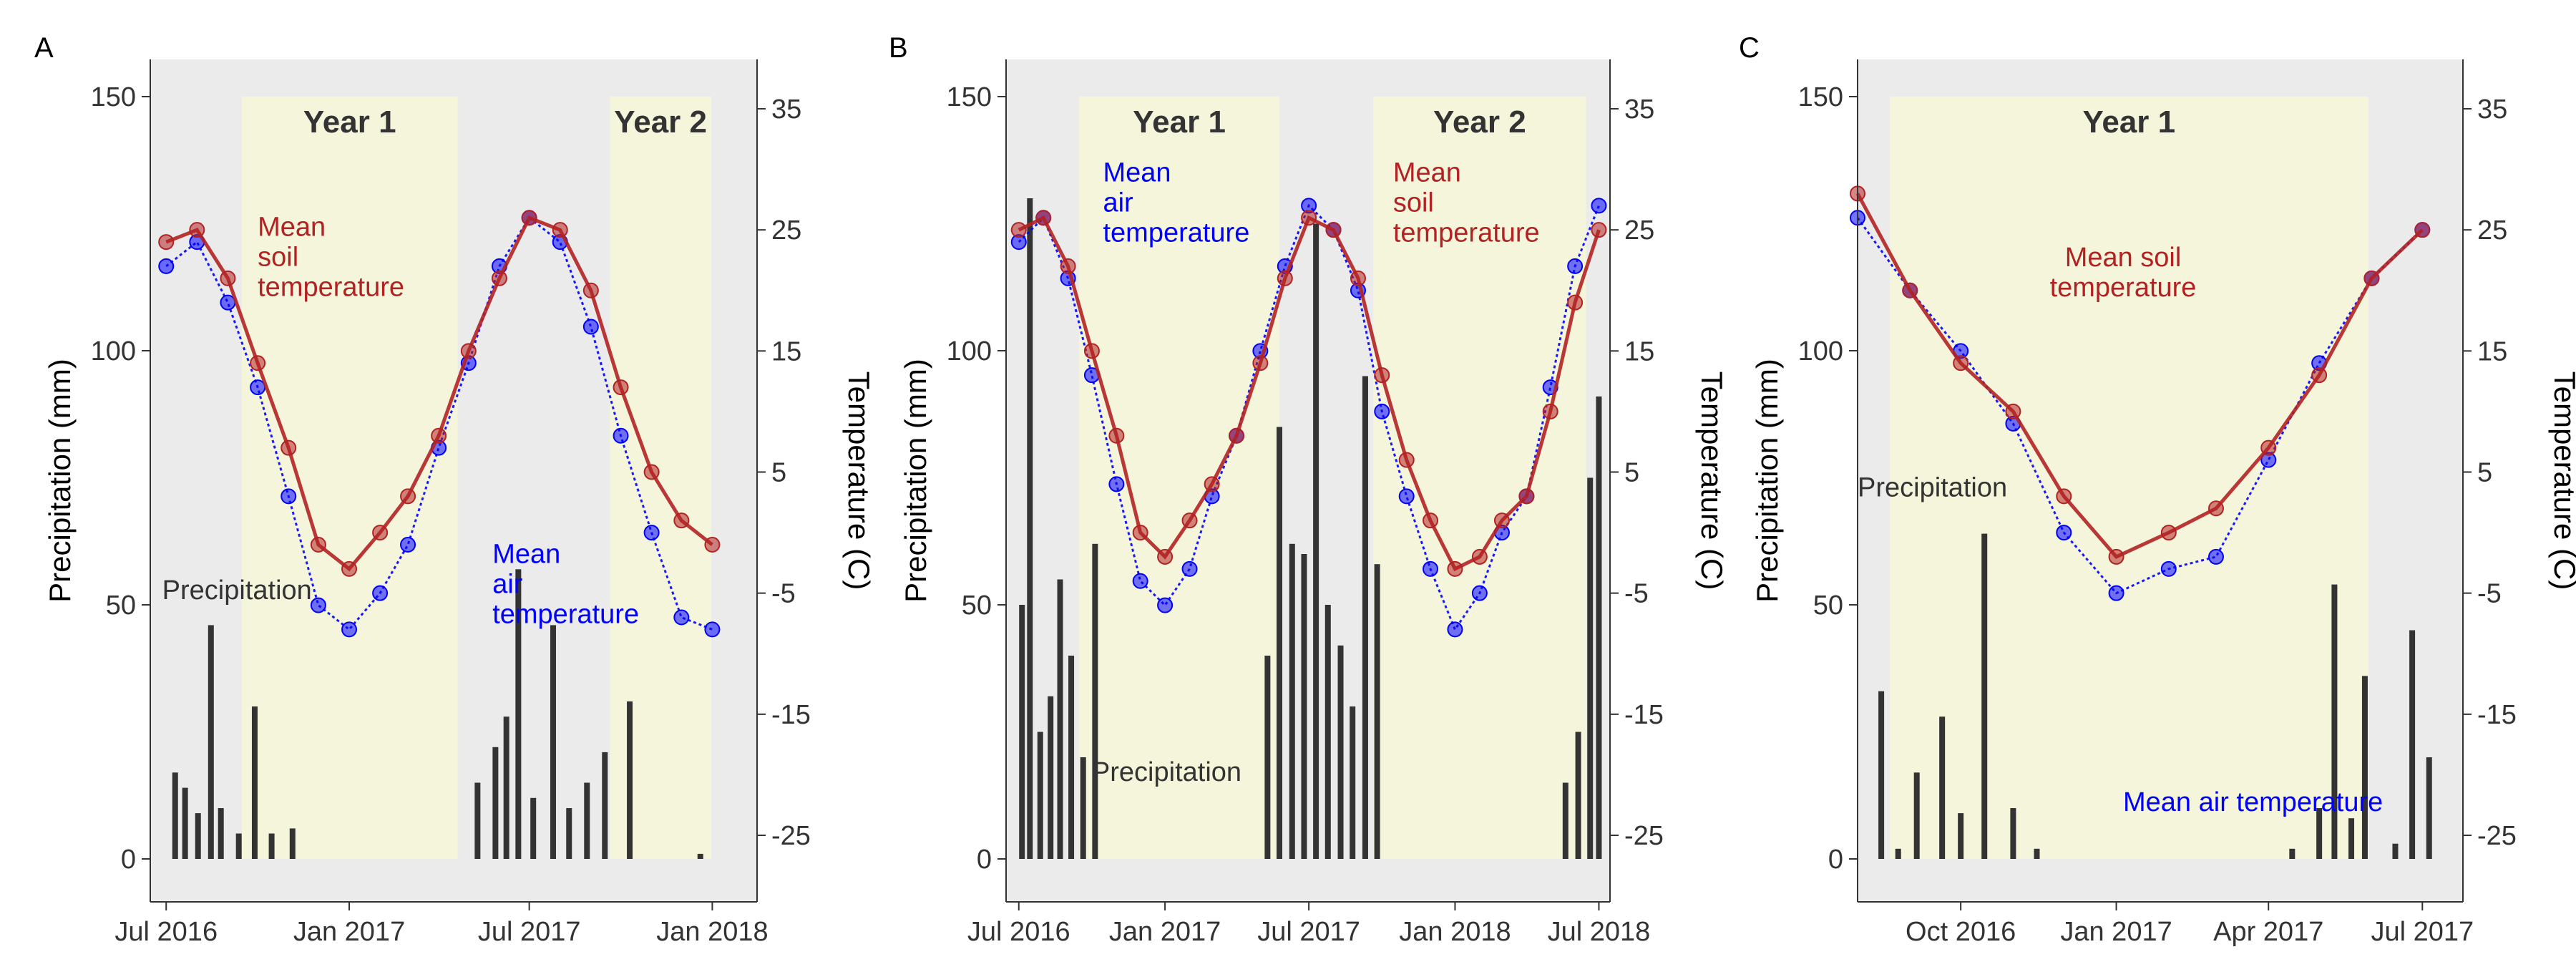  I want to click on y-right-tick-label: 5, so click(1631, 473).